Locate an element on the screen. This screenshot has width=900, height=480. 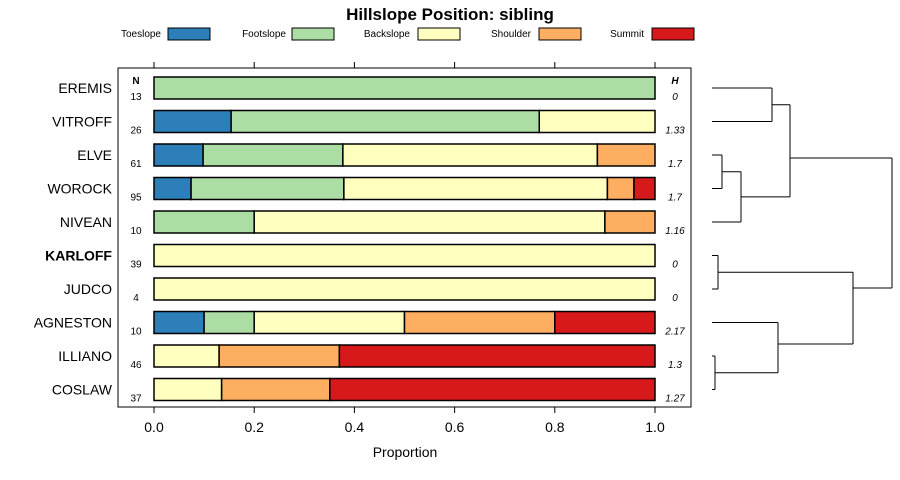
n-column-header: N is located at coordinates (135, 81).